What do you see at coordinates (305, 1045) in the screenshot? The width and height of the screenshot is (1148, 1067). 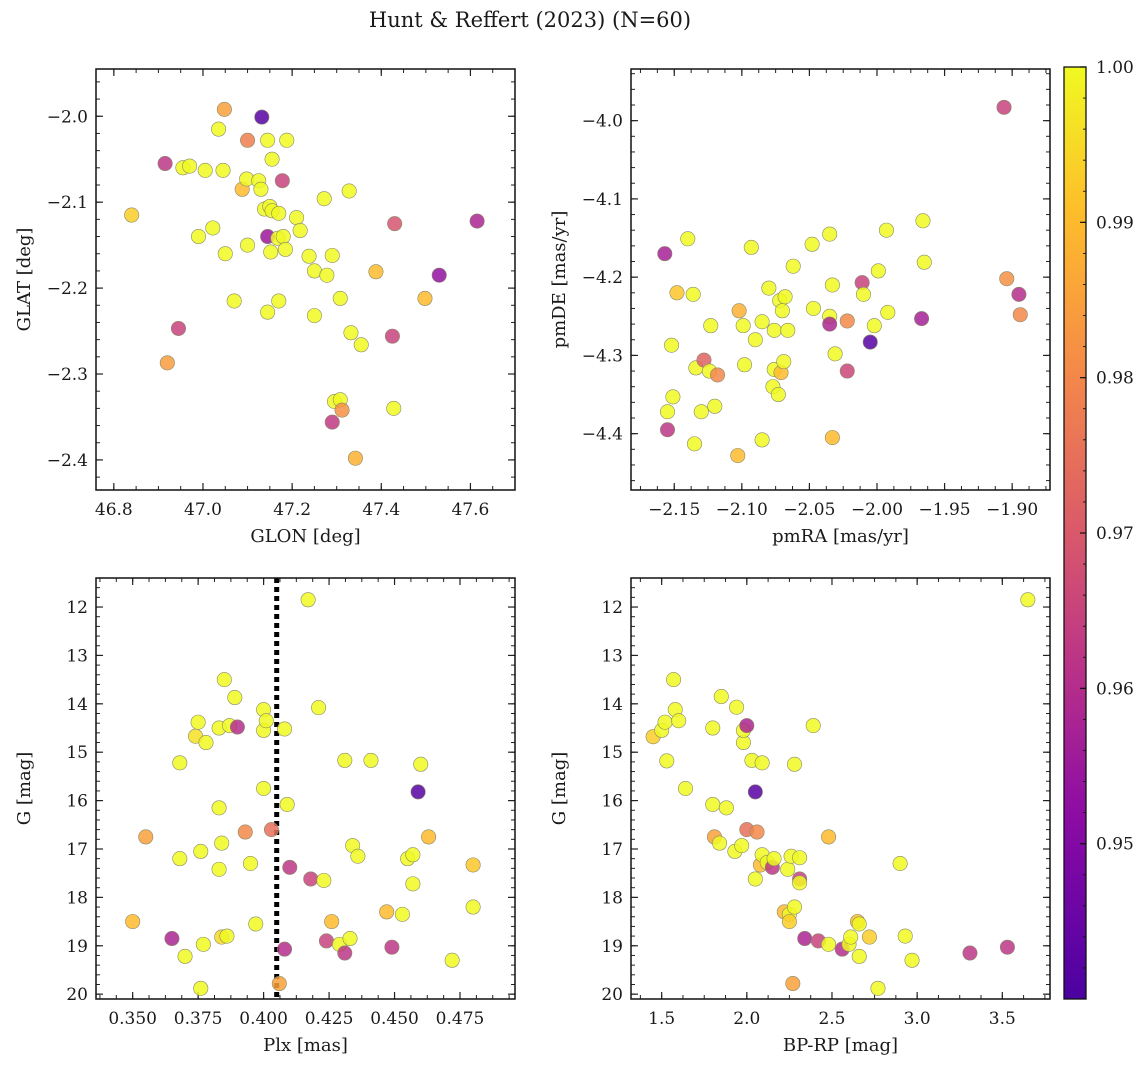 I see `x-axis-label: Plx [mas]` at bounding box center [305, 1045].